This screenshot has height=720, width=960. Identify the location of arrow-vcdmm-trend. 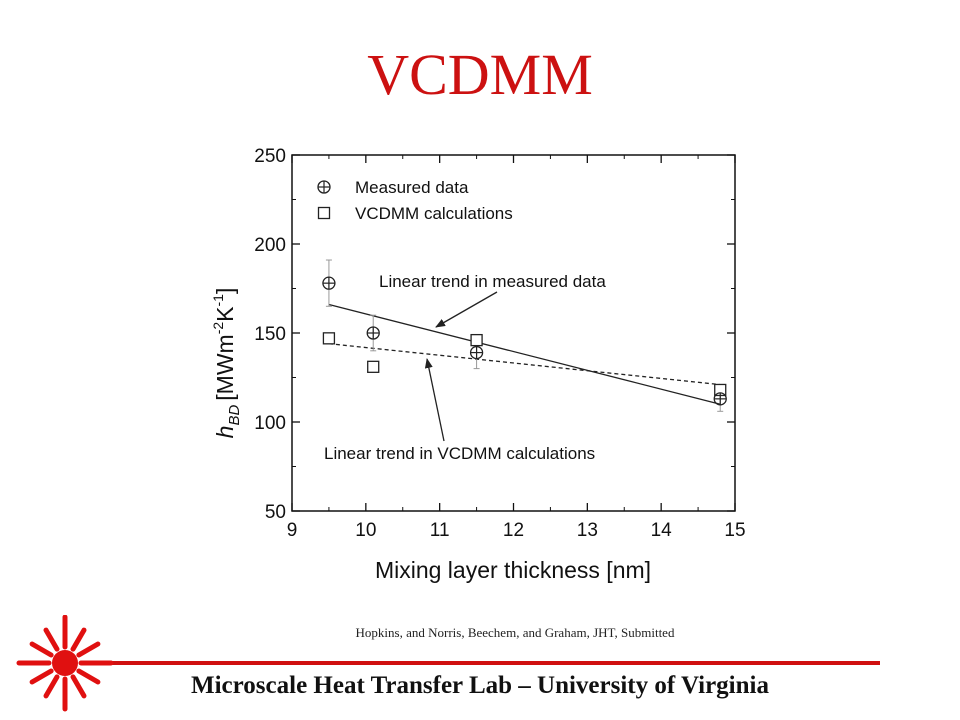
(434, 400).